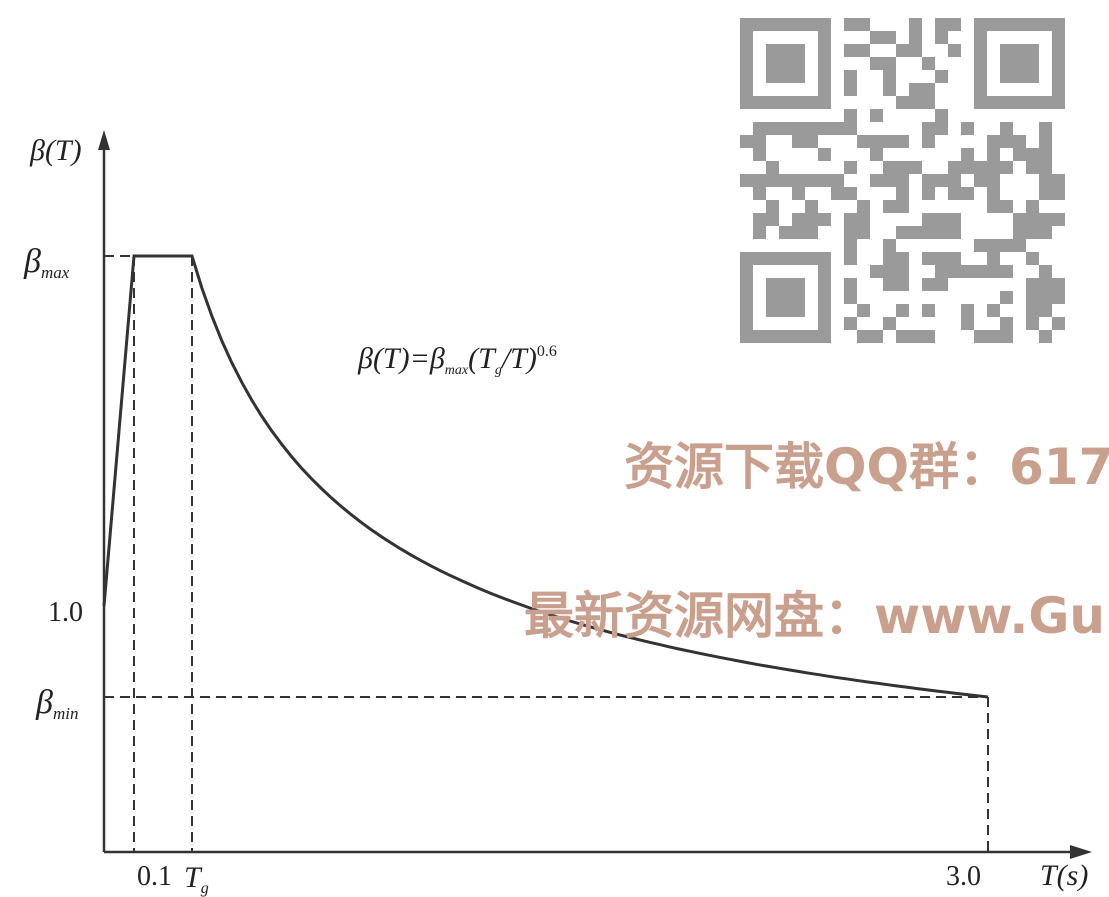 The height and width of the screenshot is (897, 1109). Describe the element at coordinates (56, 703) in the screenshot. I see `y-tick-beta-min: βmin` at that location.